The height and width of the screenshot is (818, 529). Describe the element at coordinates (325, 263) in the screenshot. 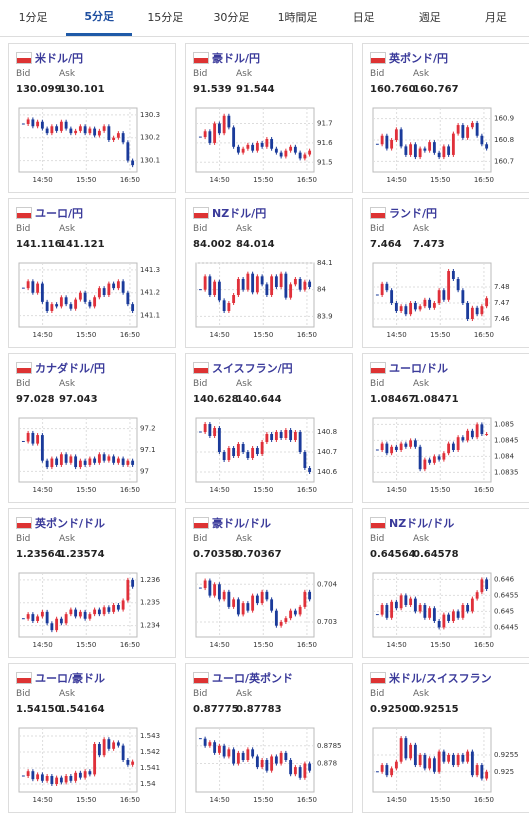

I see `y-tick-label: 84.1` at that location.